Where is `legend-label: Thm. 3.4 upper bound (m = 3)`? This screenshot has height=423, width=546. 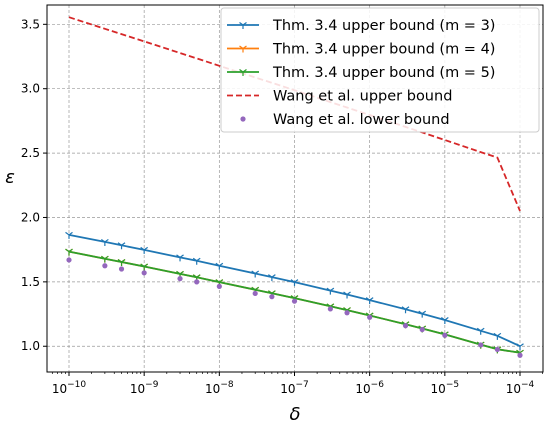 legend-label: Thm. 3.4 upper bound (m = 3) is located at coordinates (383, 26).